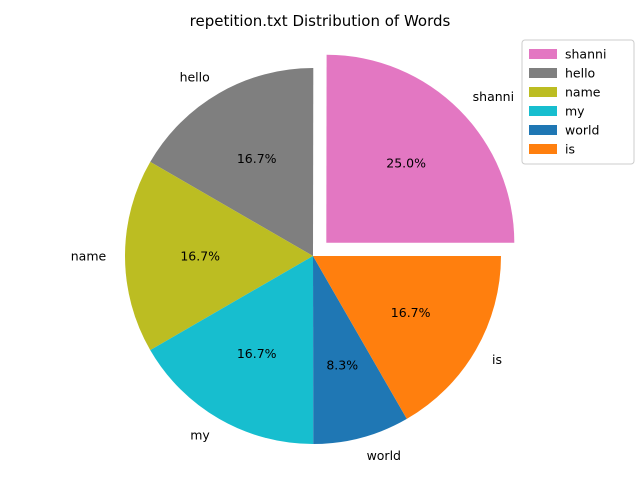 This screenshot has height=480, width=640. Describe the element at coordinates (200, 435) in the screenshot. I see `slice-label-my: my` at that location.